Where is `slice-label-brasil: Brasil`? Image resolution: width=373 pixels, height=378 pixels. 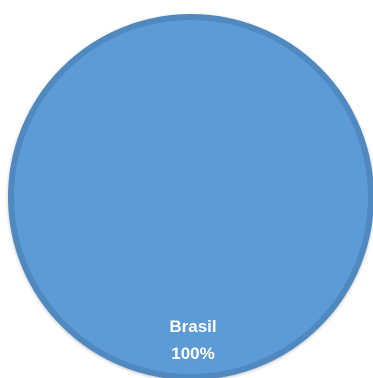
slice-label-brasil: Brasil is located at coordinates (192, 326).